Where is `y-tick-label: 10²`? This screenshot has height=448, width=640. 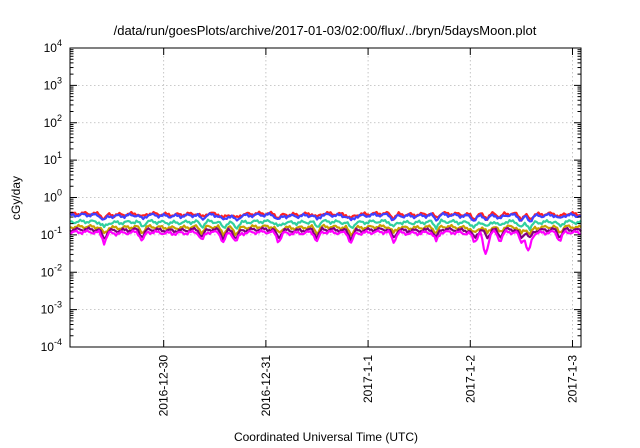
y-tick-label: 10² is located at coordinates (53, 121).